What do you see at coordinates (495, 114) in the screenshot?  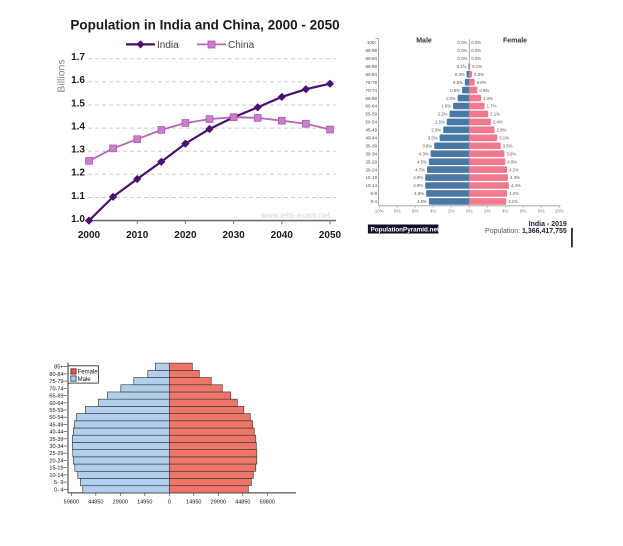 I see `svg-text: 2.1%` at bounding box center [495, 114].